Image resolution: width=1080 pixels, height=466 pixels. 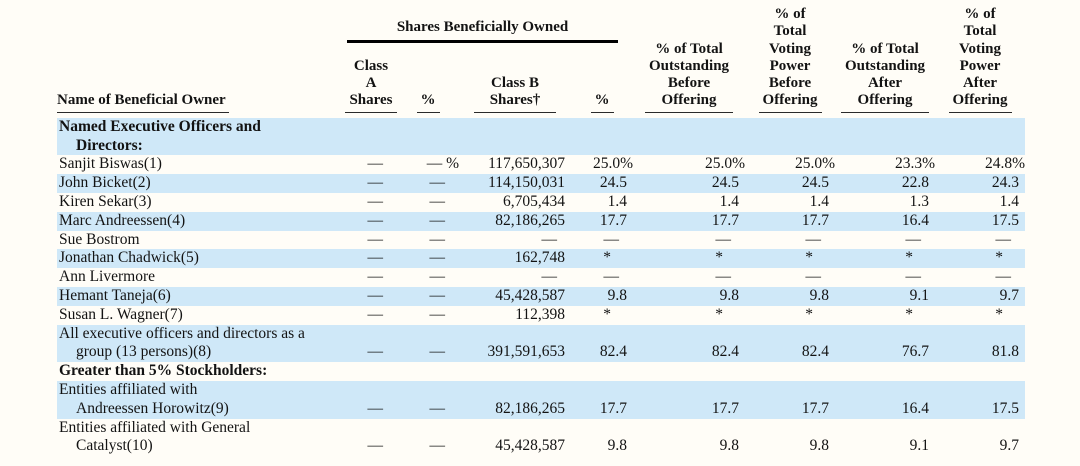 What do you see at coordinates (489, 27) in the screenshot?
I see `column-group-header-shares-beneficially-owned: Shares Beneficially Owned` at bounding box center [489, 27].